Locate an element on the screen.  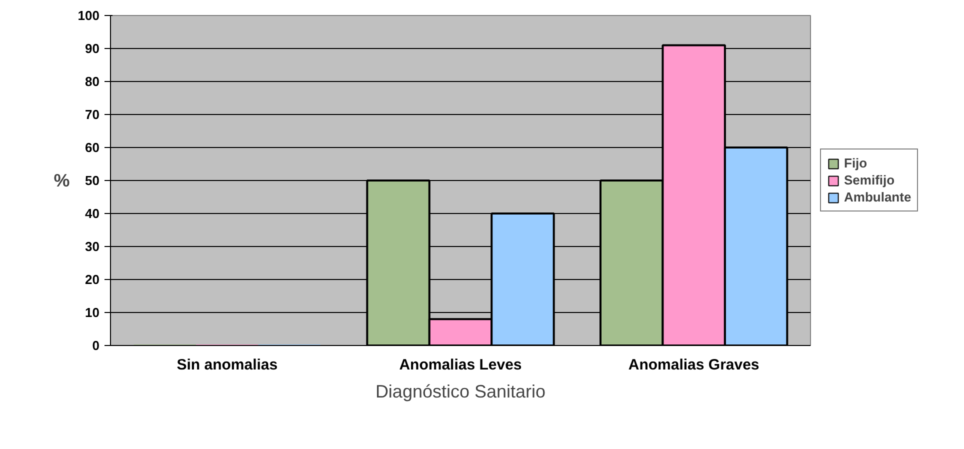
y-tick-label: 80 is located at coordinates (92, 81).